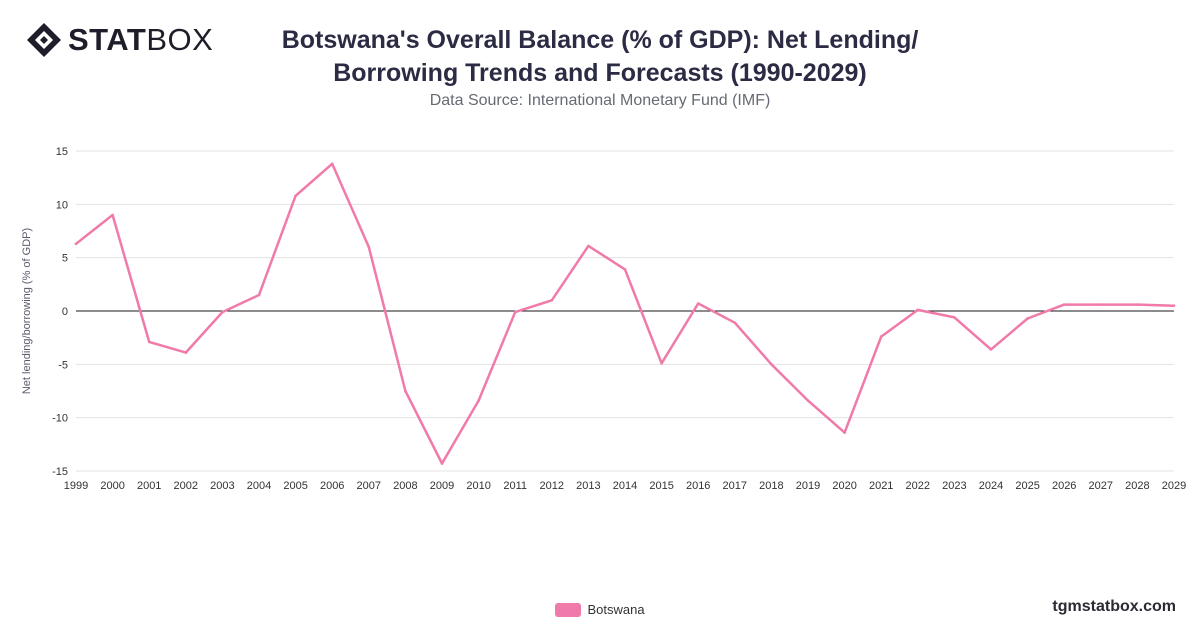  Describe the element at coordinates (616, 609) in the screenshot. I see `legend-label-botswana: Botswana` at that location.